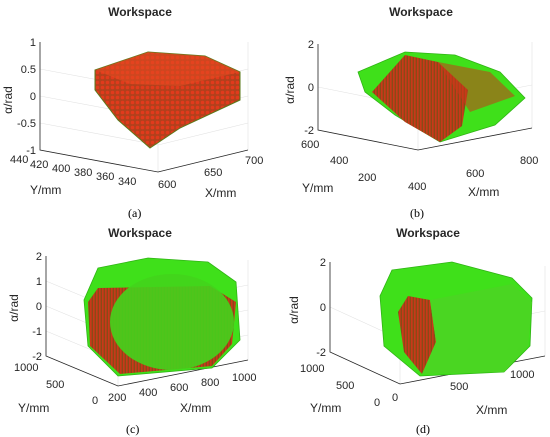 This screenshot has height=437, width=550. Describe the element at coordinates (244, 378) in the screenshot. I see `panel-c-x-tick: 1000` at that location.